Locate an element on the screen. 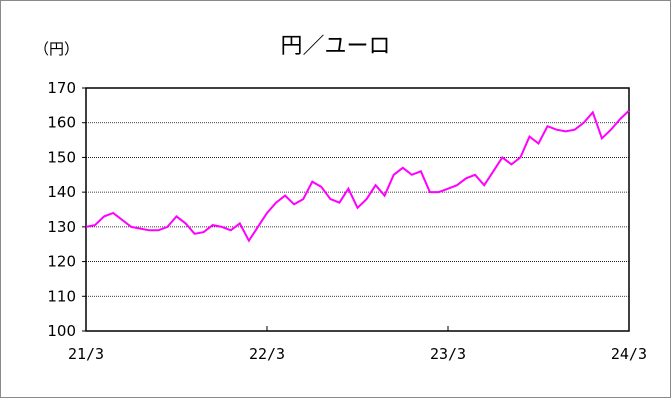 The image size is (671, 398). x-tick-label: 23/3 is located at coordinates (448, 354).